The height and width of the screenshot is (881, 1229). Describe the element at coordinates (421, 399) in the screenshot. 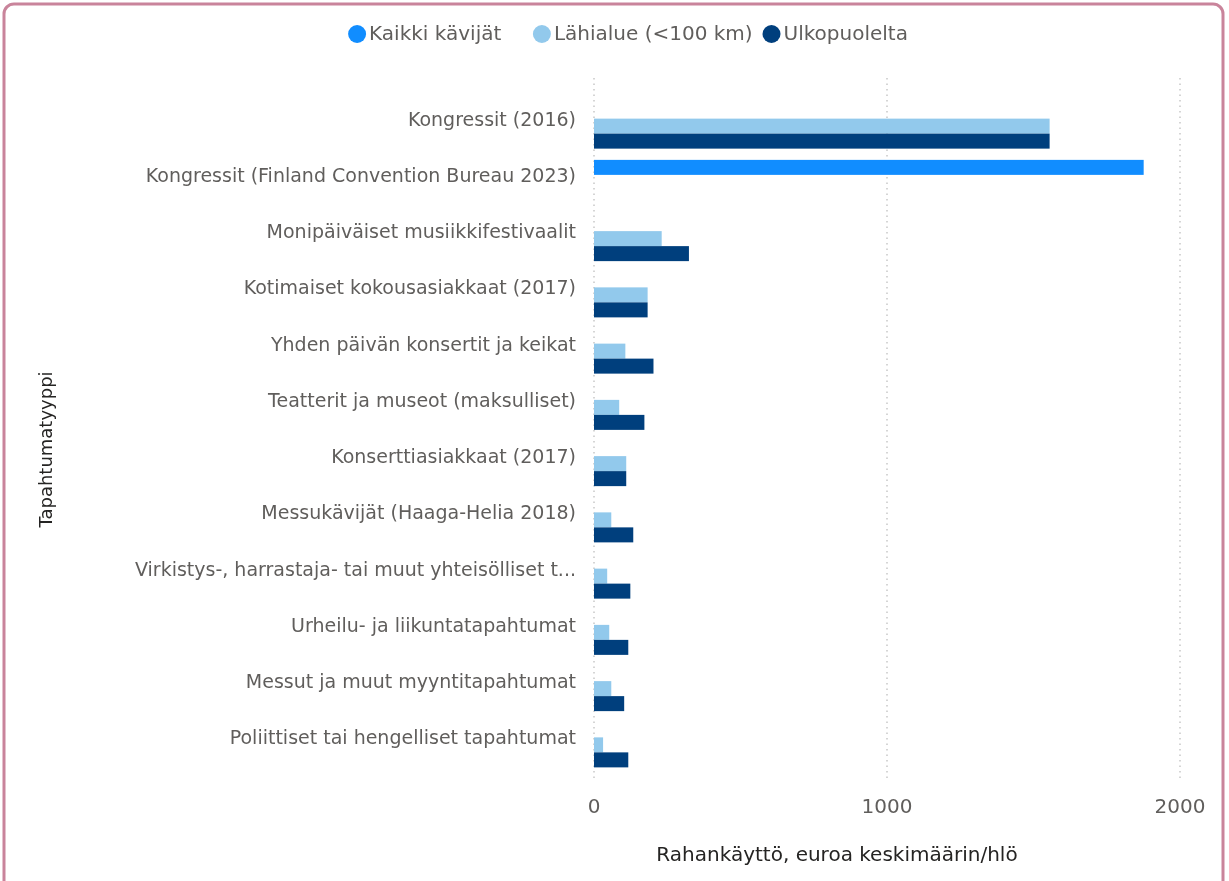

I see `y-tick-label: Teatterit ja museot (maksulliset)` at that location.